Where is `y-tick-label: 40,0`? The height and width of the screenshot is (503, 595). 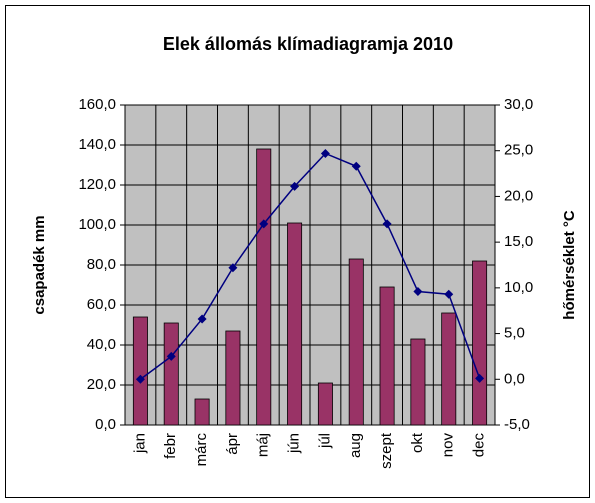 y-tick-label: 40,0 is located at coordinates (101, 344).